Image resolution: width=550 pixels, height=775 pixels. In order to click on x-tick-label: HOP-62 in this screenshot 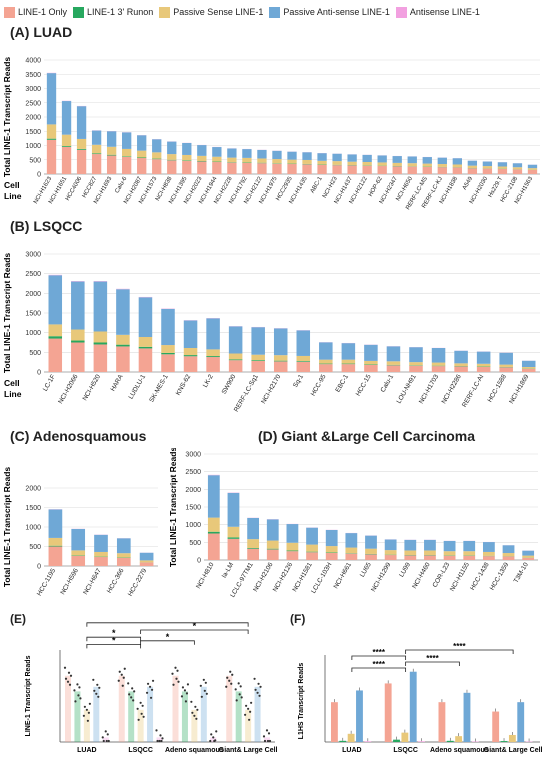, I will do `click(376, 186)`.